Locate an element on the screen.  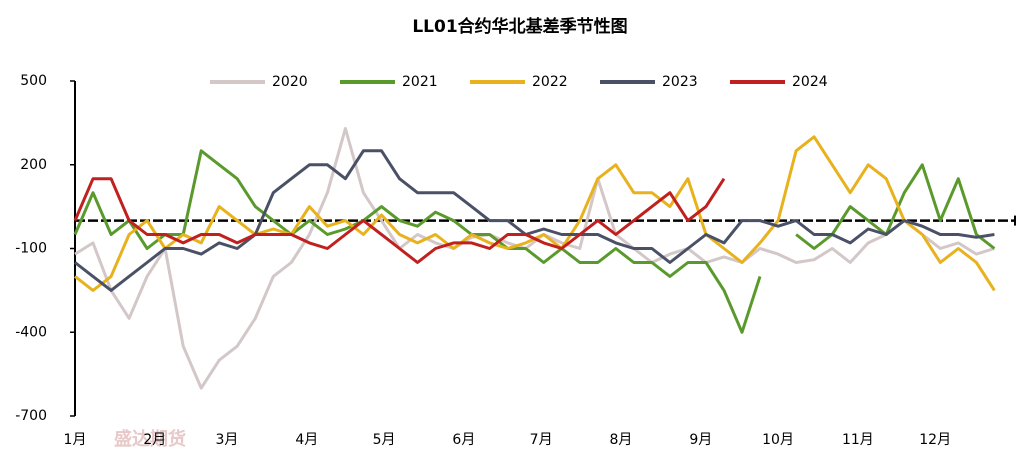
x-tick-label: 3月 is located at coordinates (226, 440).